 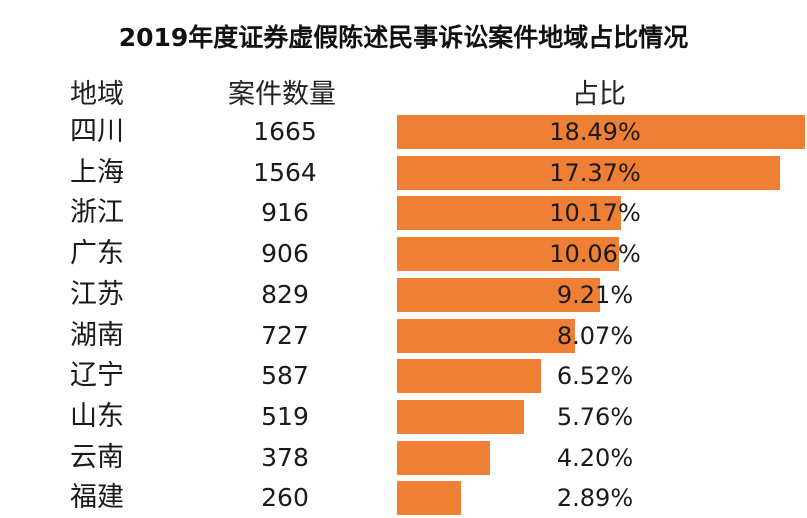 I want to click on table-row: 云南 378 4.20%, so click(x=403, y=458).